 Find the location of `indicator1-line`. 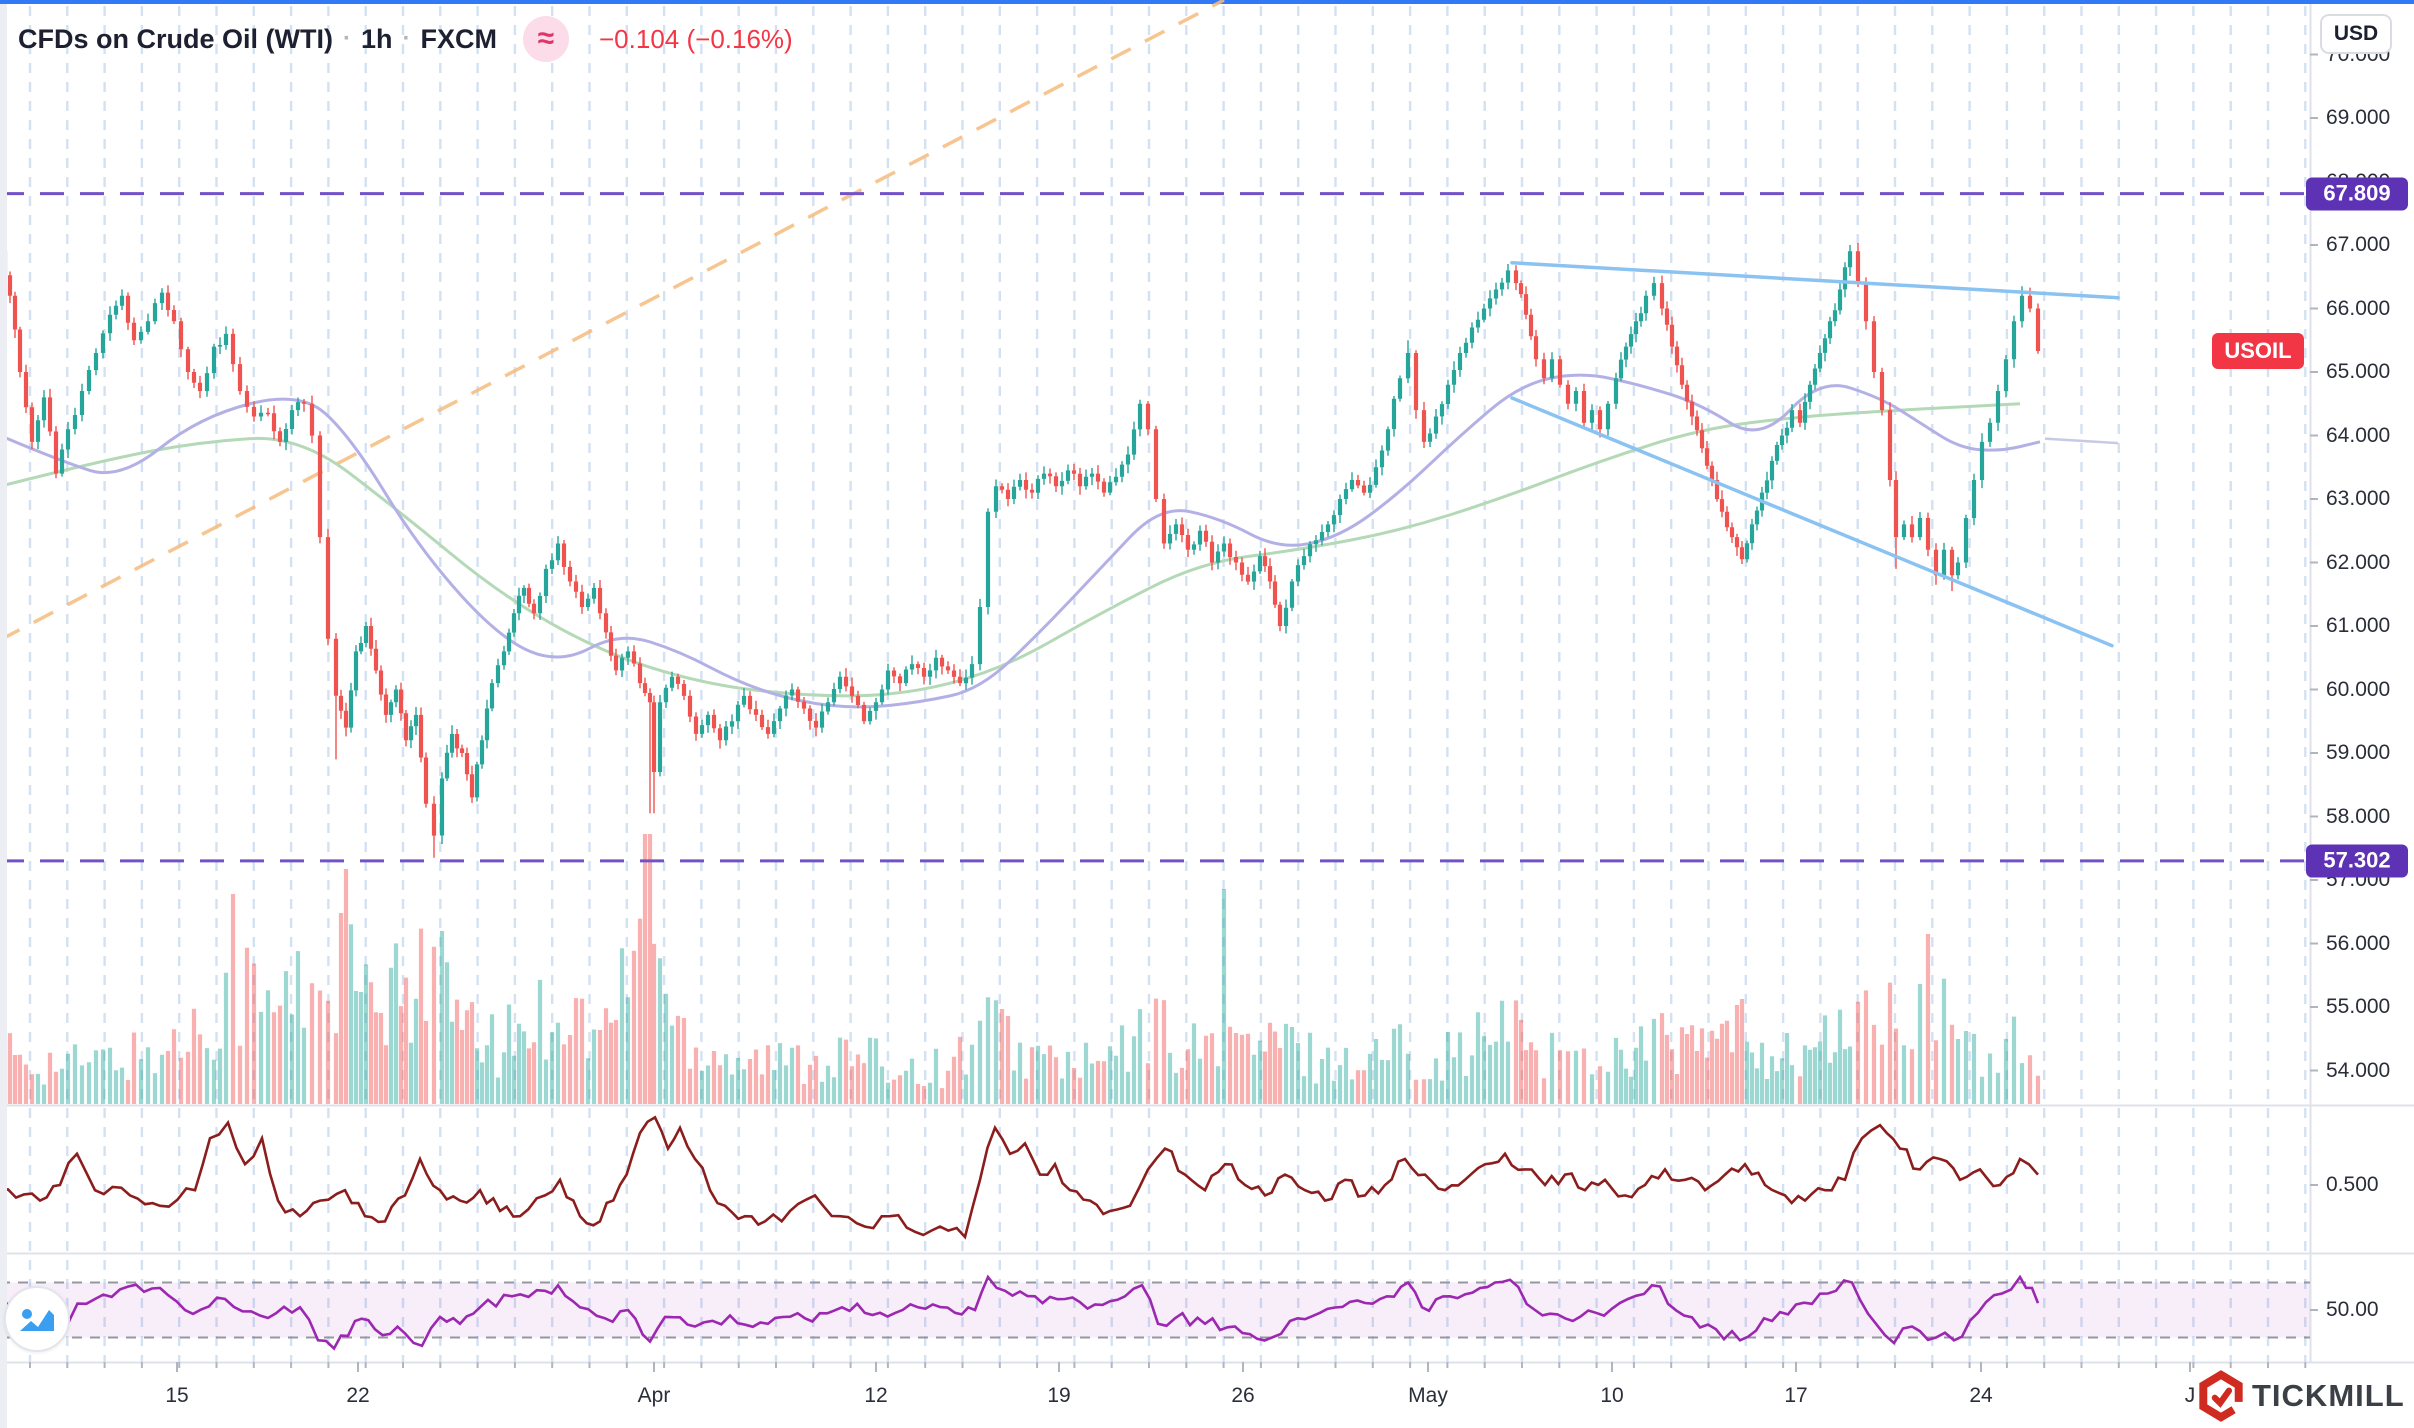

indicator1-line is located at coordinates (1019, 1177).